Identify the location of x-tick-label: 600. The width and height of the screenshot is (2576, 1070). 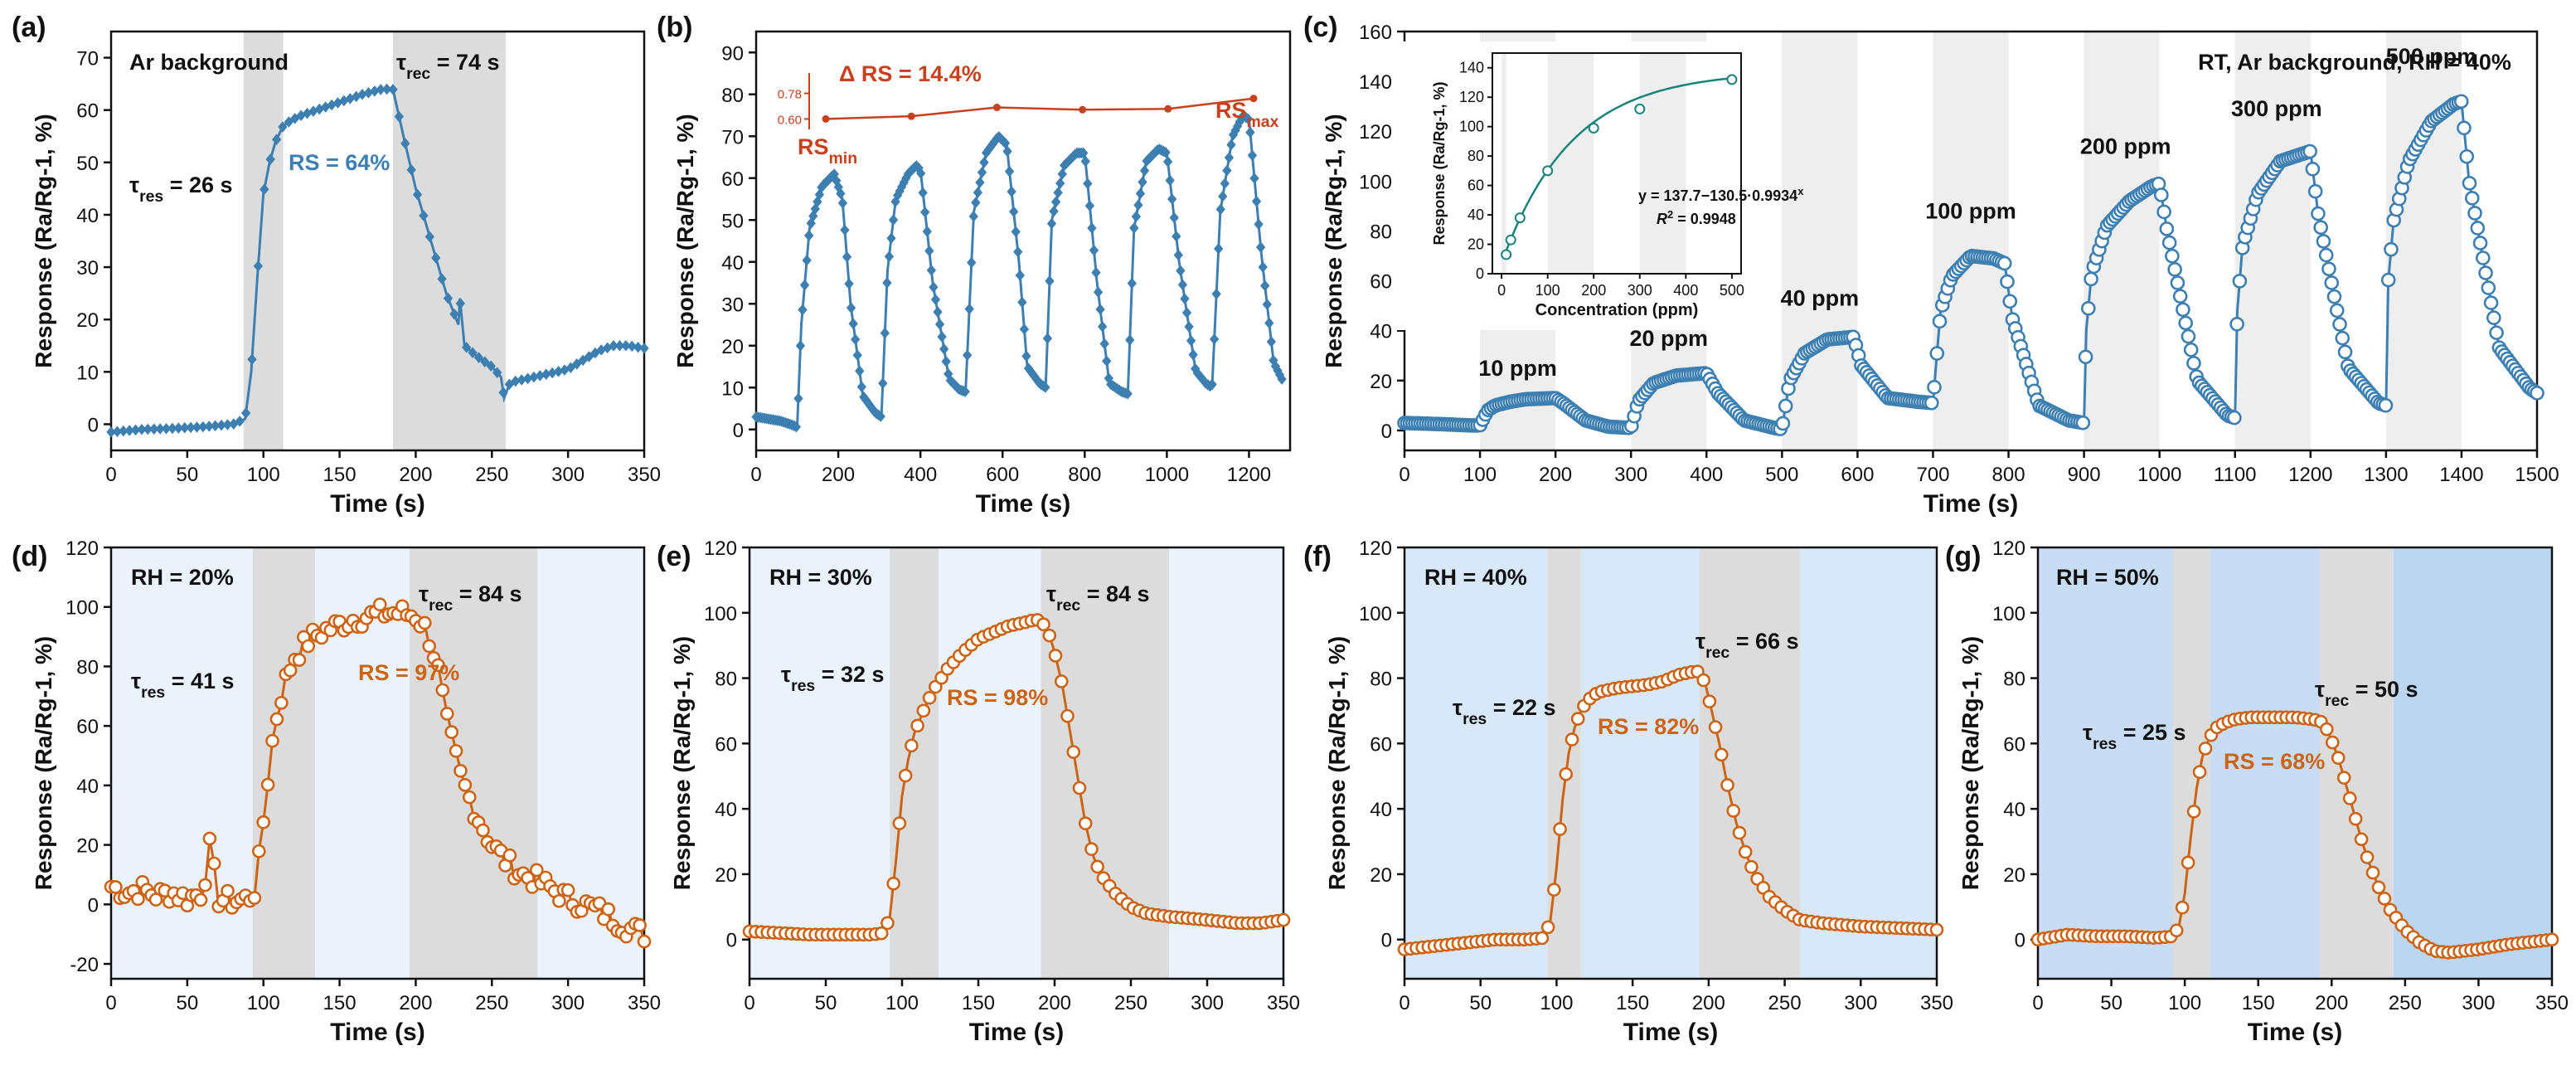
(1002, 475).